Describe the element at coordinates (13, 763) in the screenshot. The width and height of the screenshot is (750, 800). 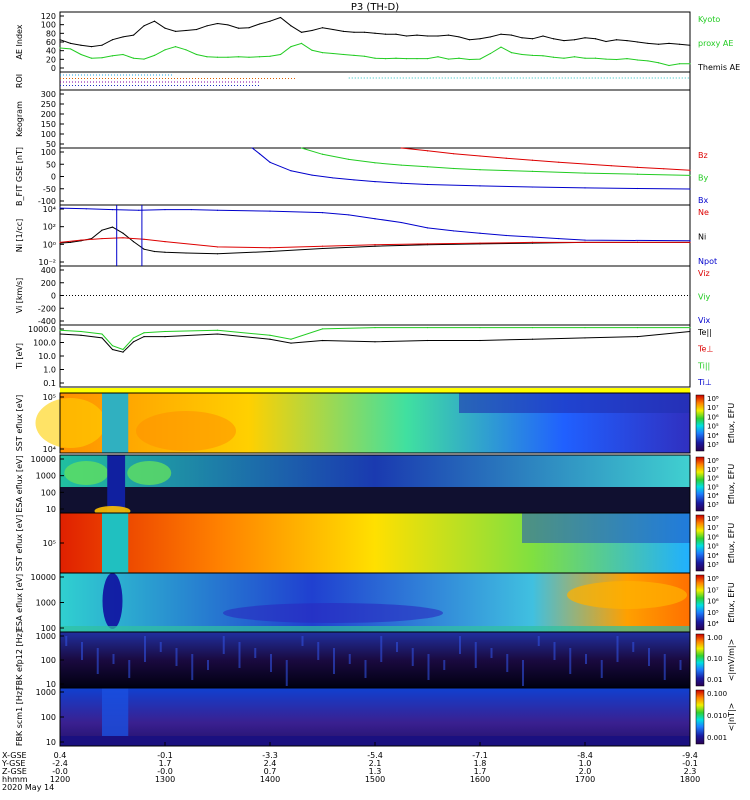
I see `time-row-label: Y-GSE` at that location.